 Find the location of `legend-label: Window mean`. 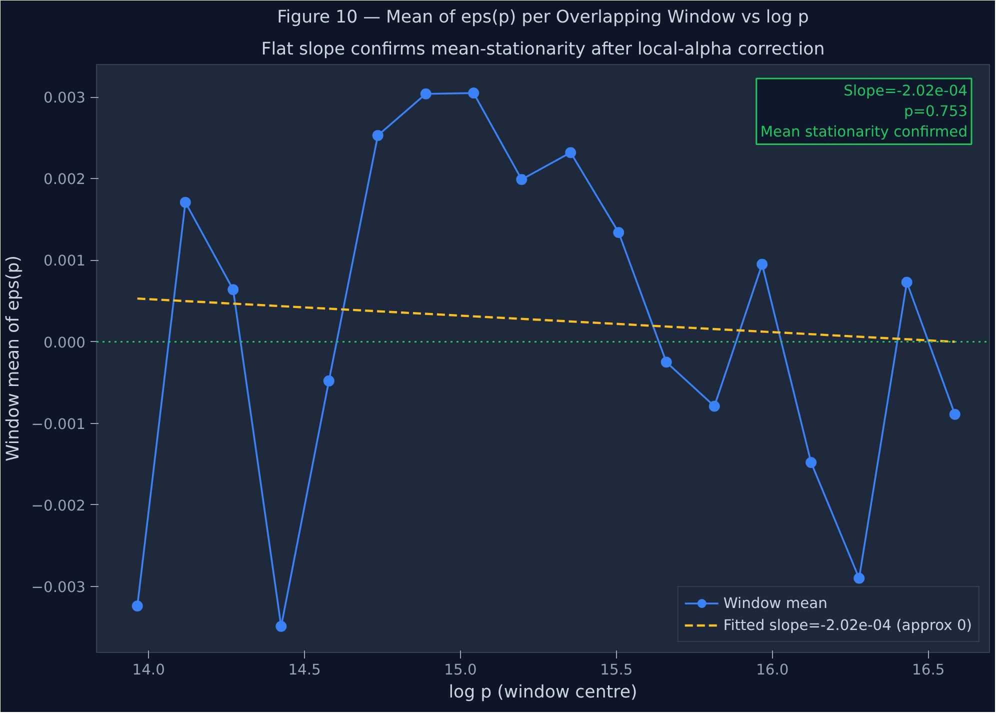

legend-label: Window mean is located at coordinates (775, 603).